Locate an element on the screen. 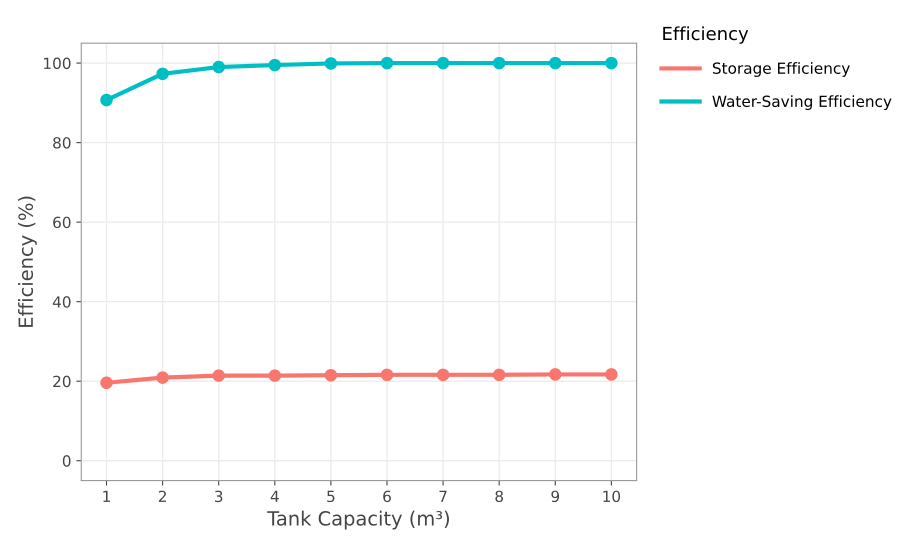 This screenshot has width=903, height=540. legend-title: Efficiency is located at coordinates (705, 35).